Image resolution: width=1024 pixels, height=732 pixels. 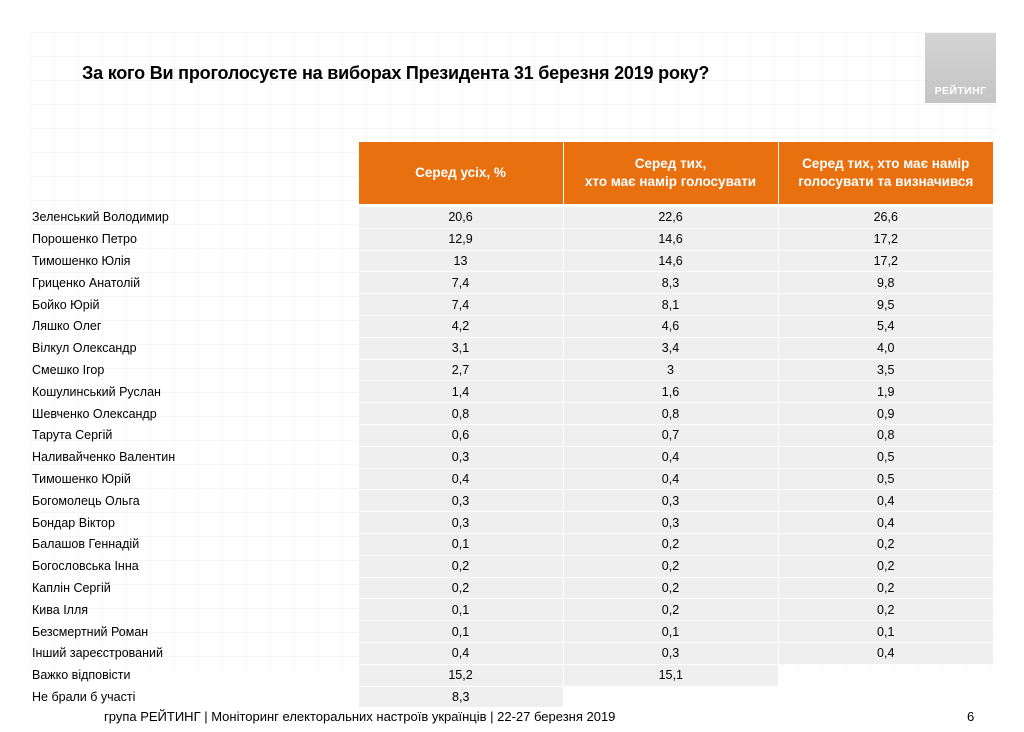 I want to click on value-voters: 1,6, so click(x=670, y=392).